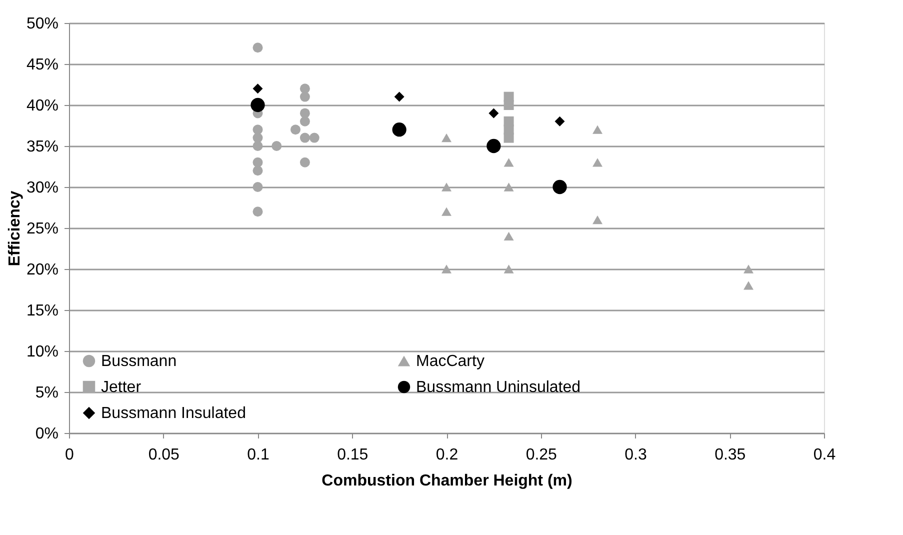 This screenshot has height=535, width=903. I want to click on legend-label: Bussmann, so click(139, 361).